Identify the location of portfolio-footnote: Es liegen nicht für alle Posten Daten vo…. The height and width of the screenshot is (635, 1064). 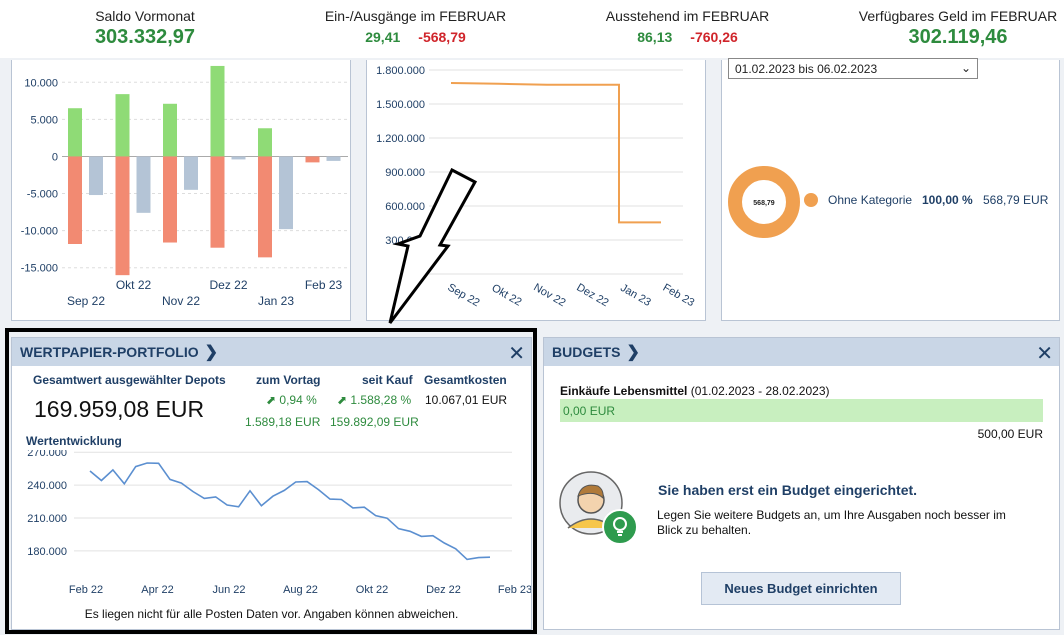
(271, 614).